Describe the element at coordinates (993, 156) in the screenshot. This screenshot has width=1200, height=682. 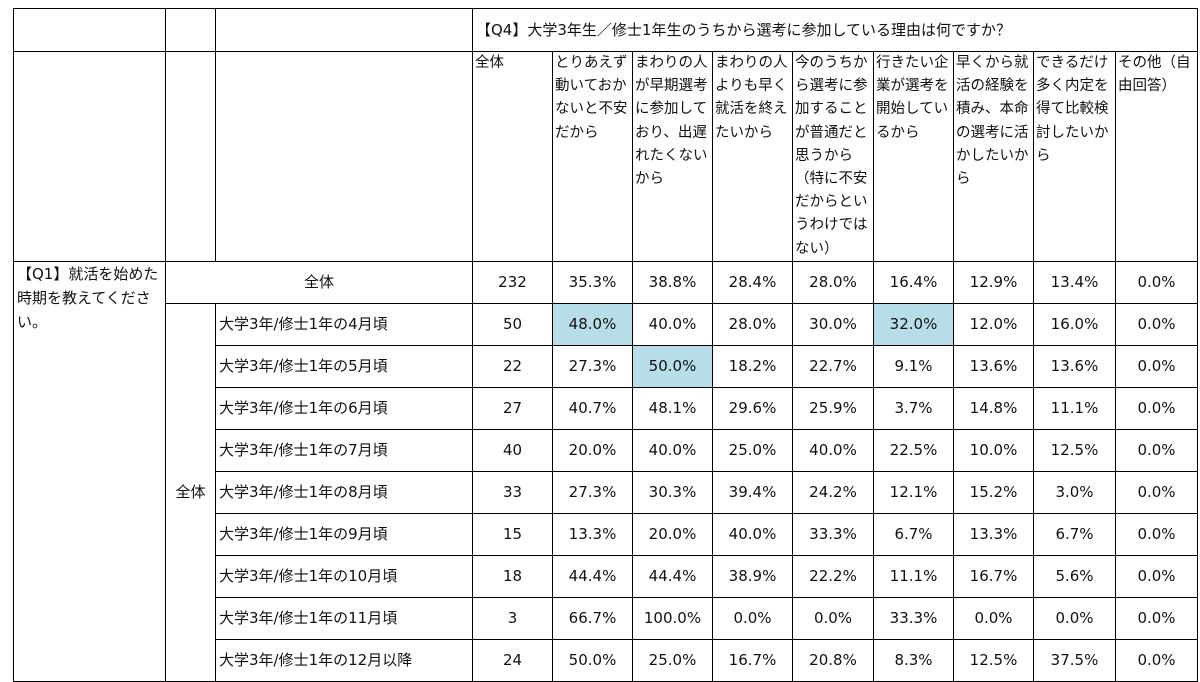
I see `column-header: 早くから就活の経験を積み、本命の選考に活かしたいから` at that location.